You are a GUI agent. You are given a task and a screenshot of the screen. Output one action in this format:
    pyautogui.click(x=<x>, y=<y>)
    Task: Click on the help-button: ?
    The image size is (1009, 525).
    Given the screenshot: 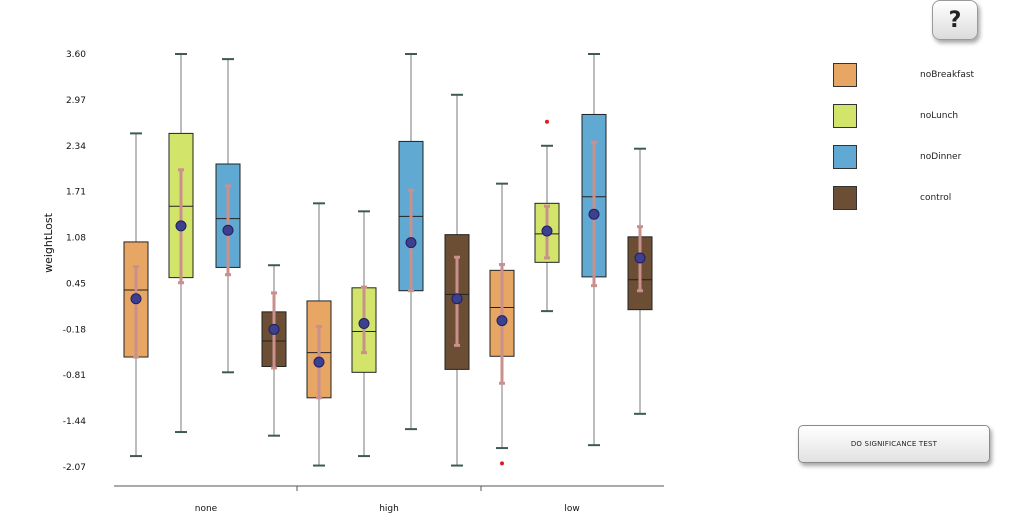 What is the action you would take?
    pyautogui.click(x=955, y=20)
    